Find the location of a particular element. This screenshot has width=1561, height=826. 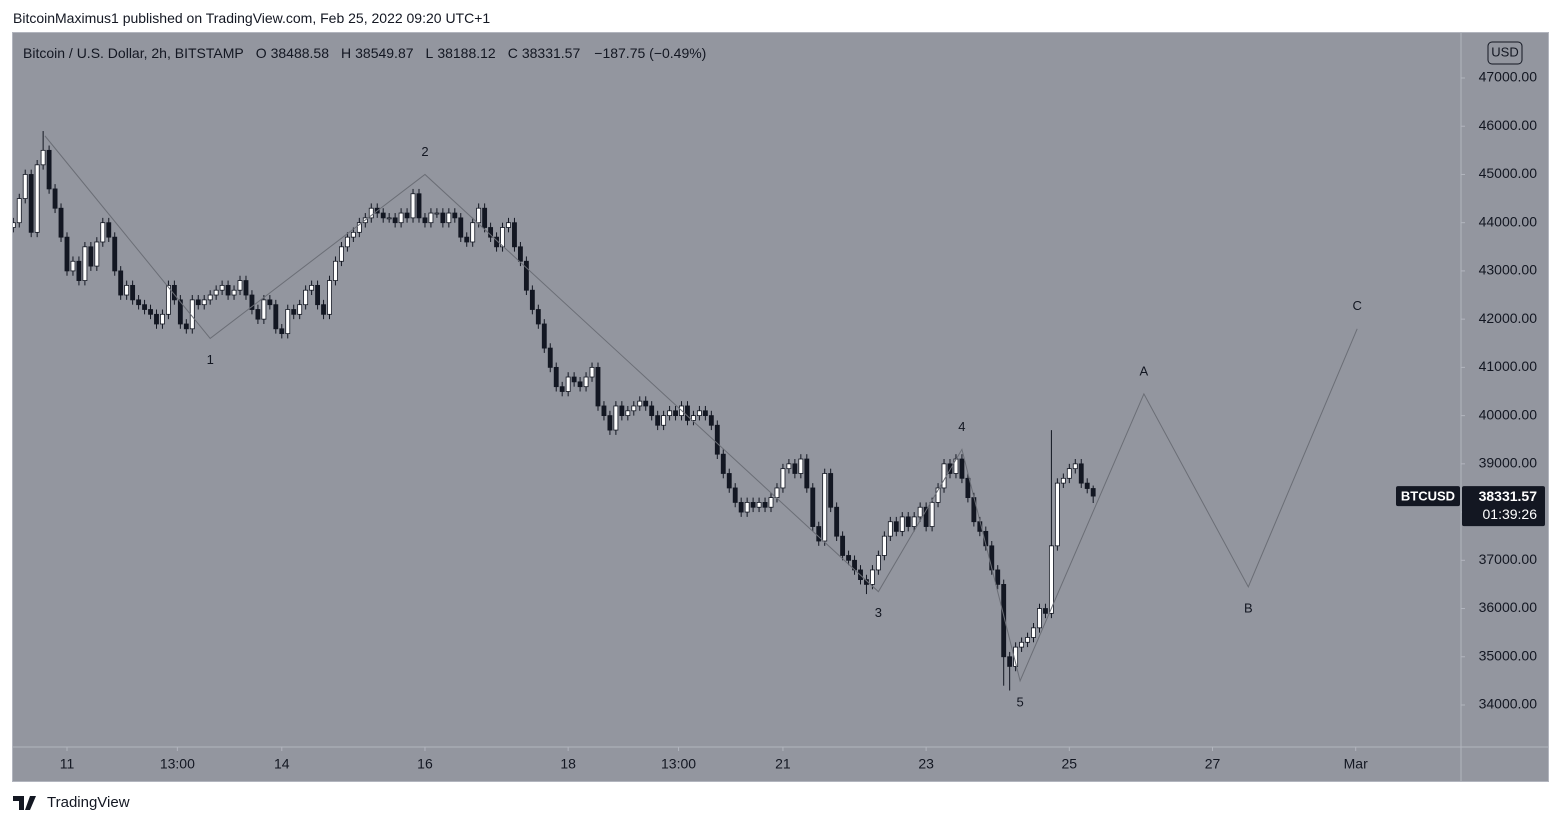

wave-label: 4 is located at coordinates (961, 426).